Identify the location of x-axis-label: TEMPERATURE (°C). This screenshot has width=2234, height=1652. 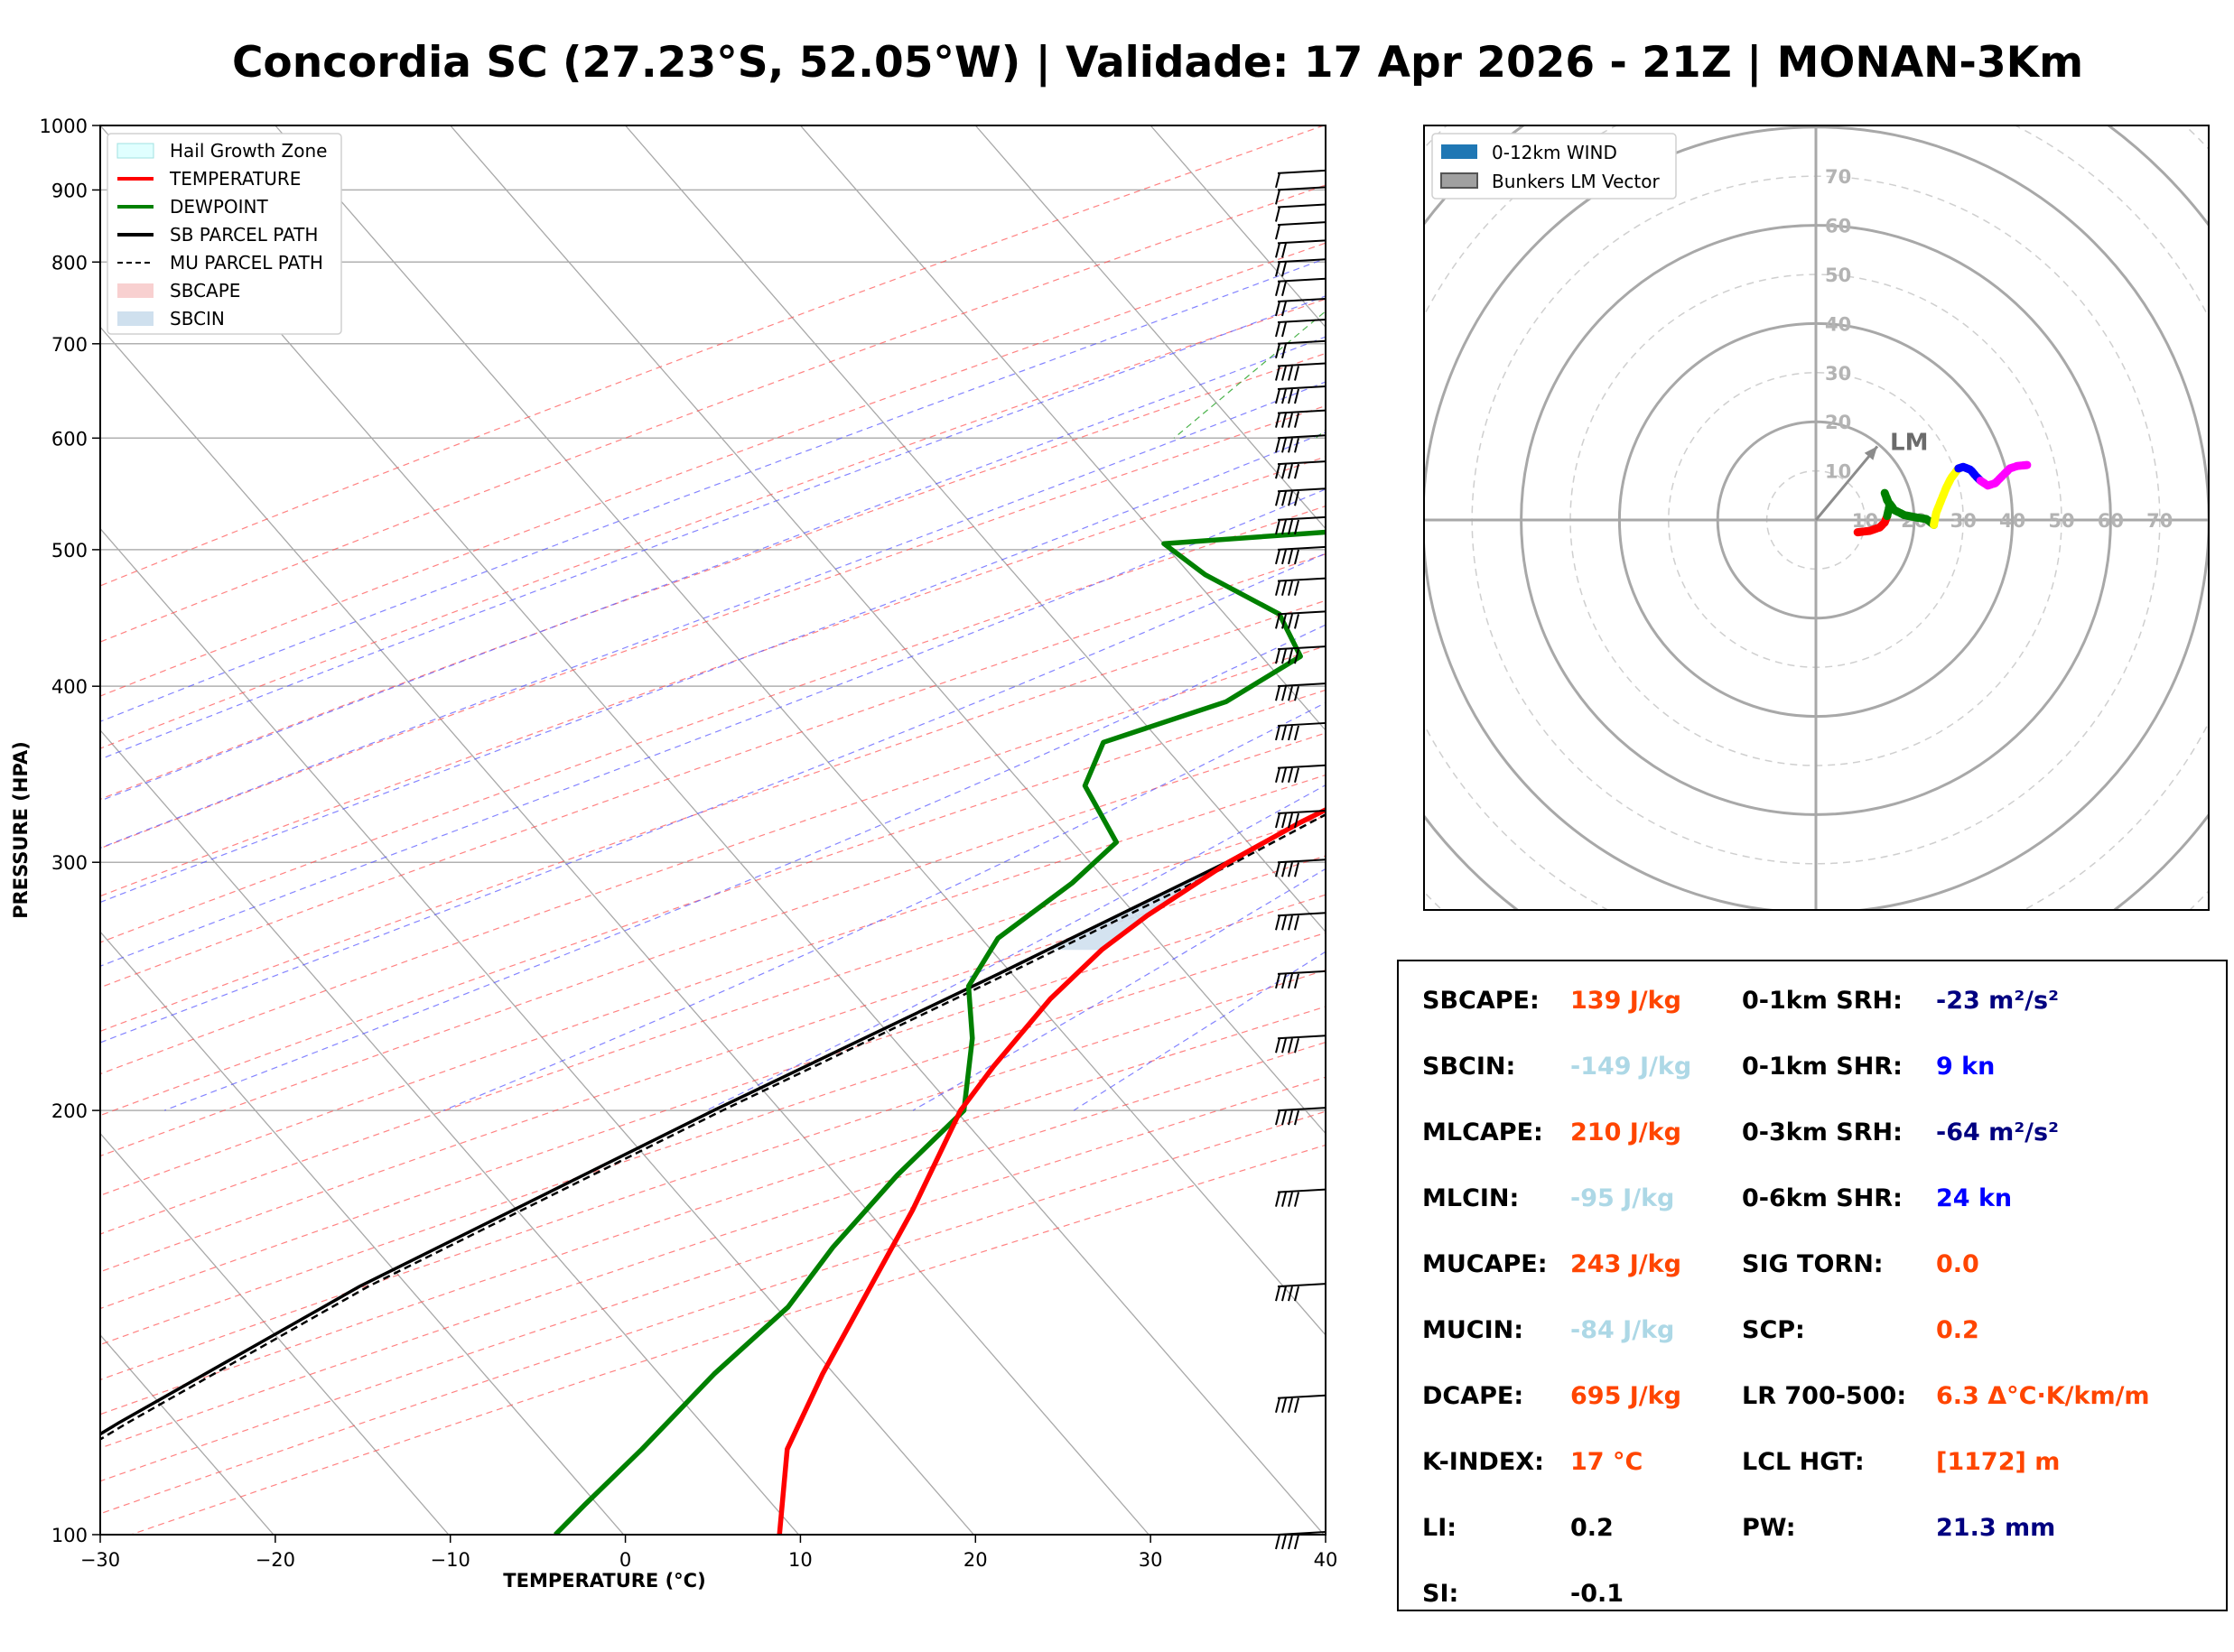
(604, 1581).